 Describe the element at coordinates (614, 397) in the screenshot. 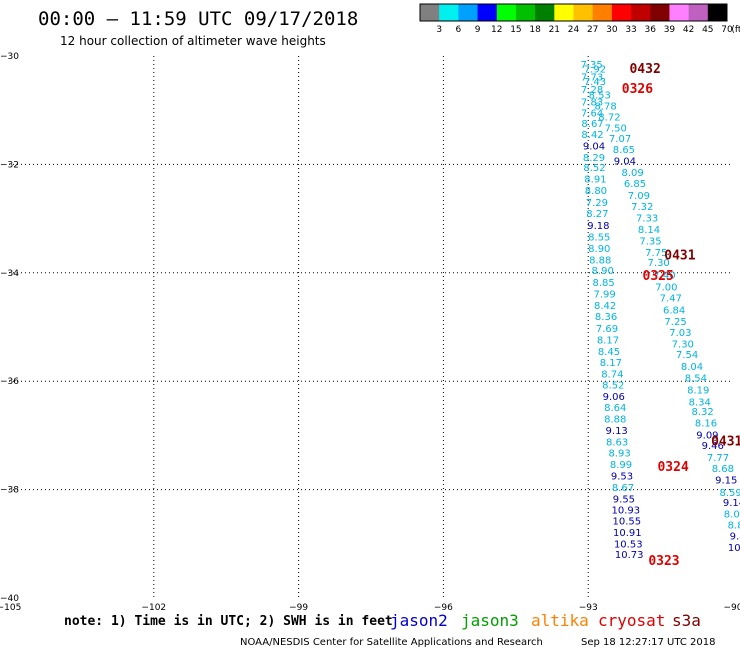

I see `wave-height-value: 9.06` at that location.